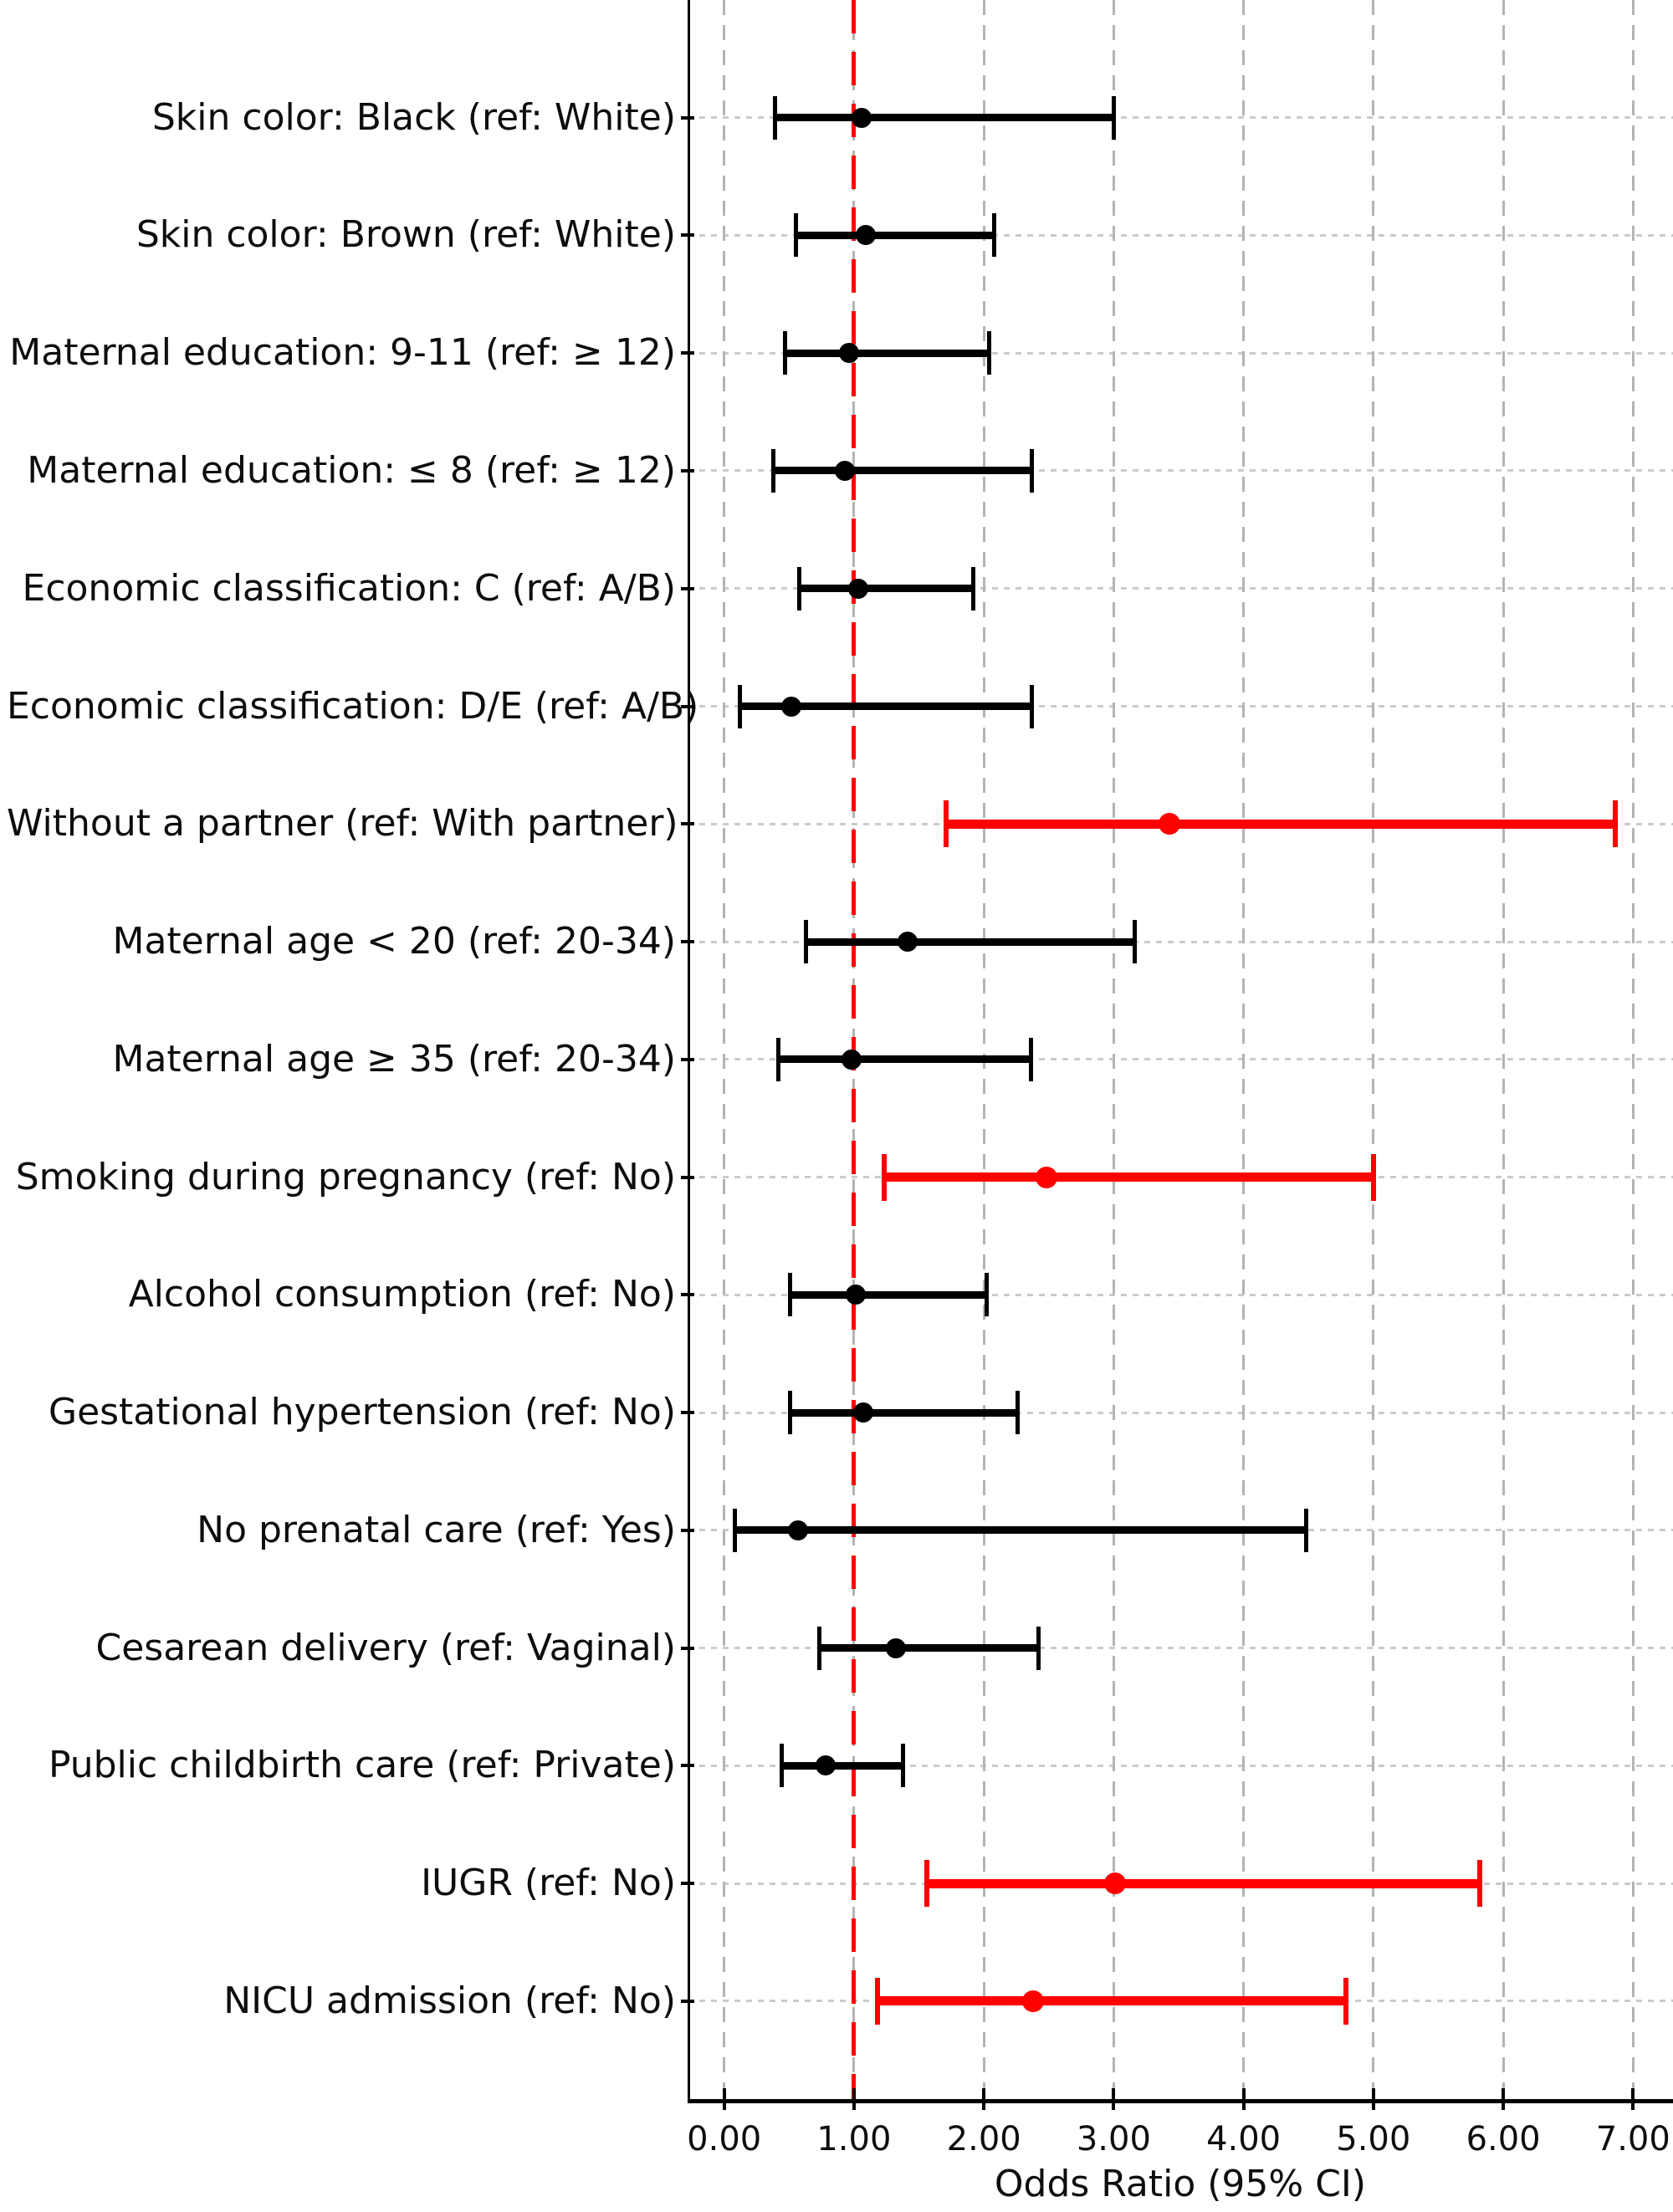  Describe the element at coordinates (436, 1530) in the screenshot. I see `category-label: No prenatal care (ref: Yes)` at that location.